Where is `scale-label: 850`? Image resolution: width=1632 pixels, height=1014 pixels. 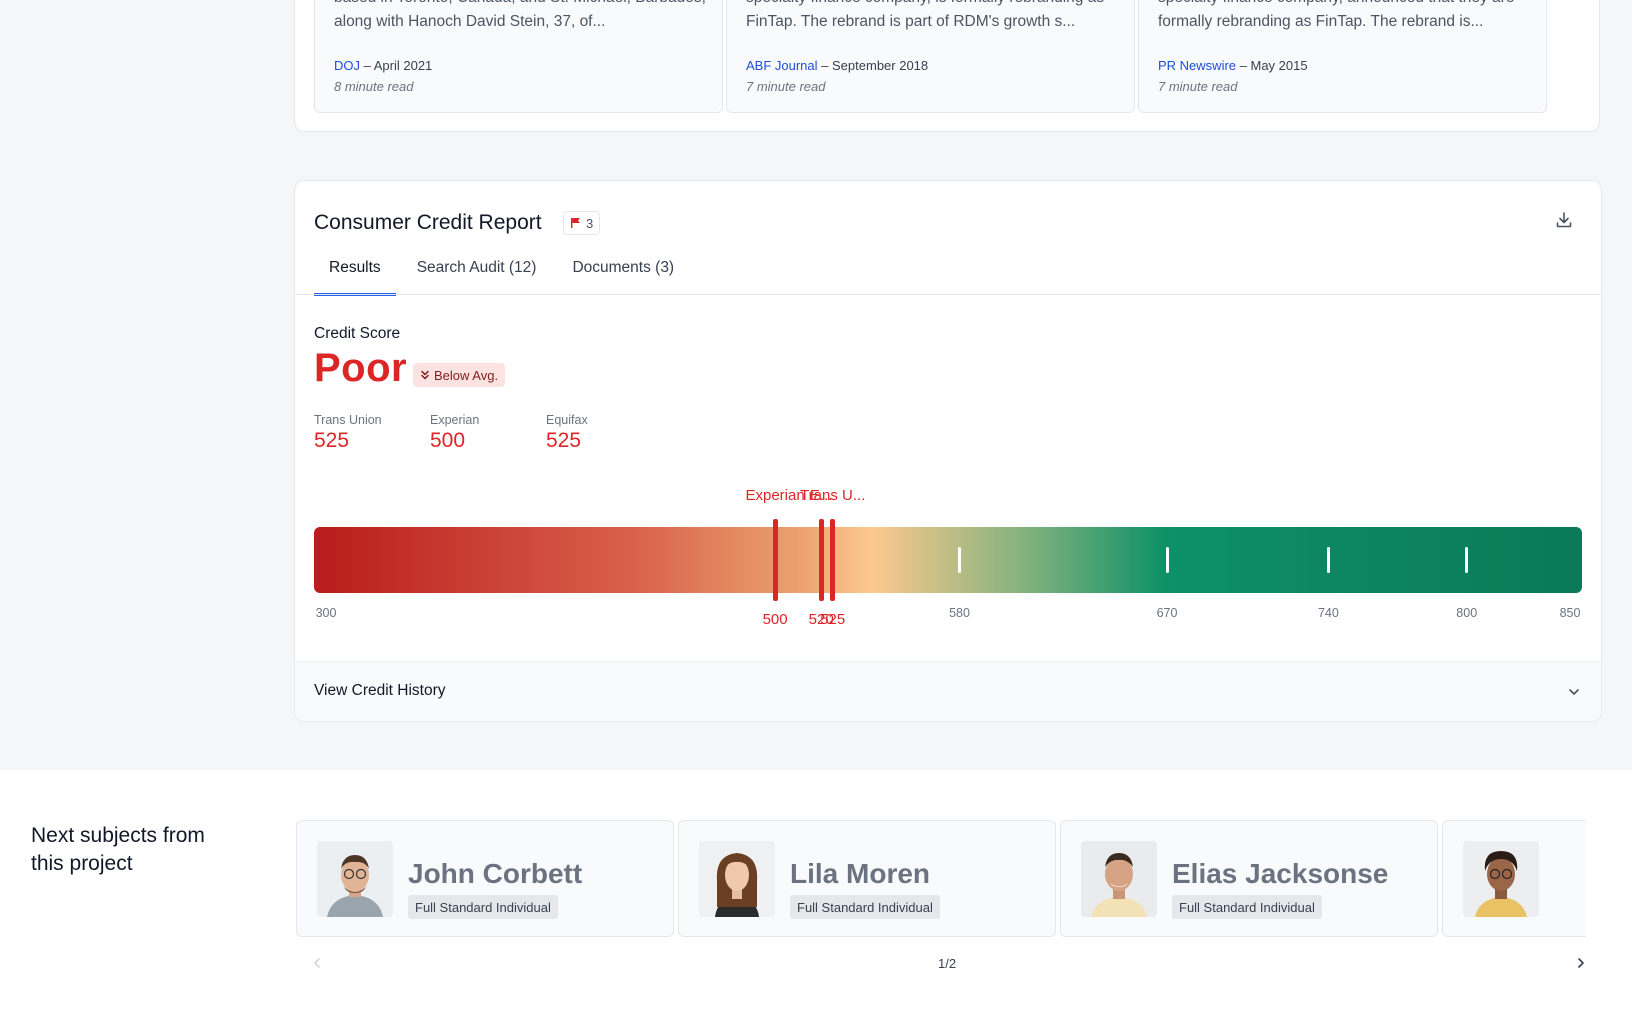 scale-label: 850 is located at coordinates (1570, 613).